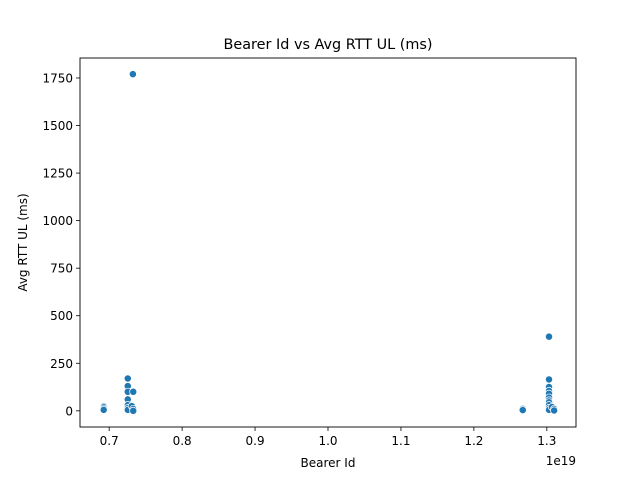  Describe the element at coordinates (57, 126) in the screenshot. I see `y-tick-label: 1500` at that location.